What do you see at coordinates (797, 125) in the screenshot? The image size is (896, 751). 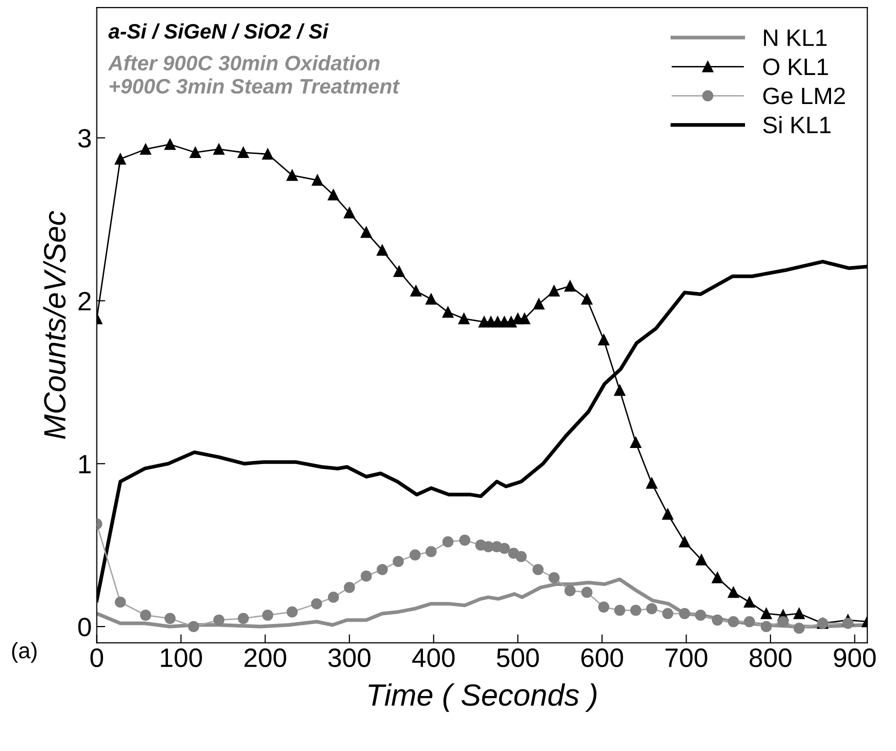 I see `legend-label: Si KL1` at bounding box center [797, 125].